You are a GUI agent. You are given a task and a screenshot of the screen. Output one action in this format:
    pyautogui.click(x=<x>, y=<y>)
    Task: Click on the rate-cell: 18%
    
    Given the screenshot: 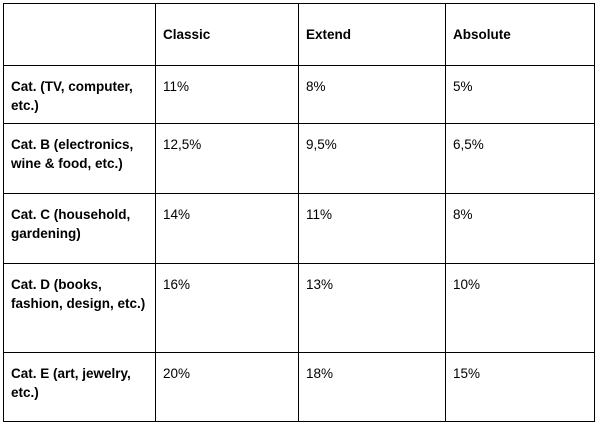 What is the action you would take?
    pyautogui.click(x=372, y=387)
    